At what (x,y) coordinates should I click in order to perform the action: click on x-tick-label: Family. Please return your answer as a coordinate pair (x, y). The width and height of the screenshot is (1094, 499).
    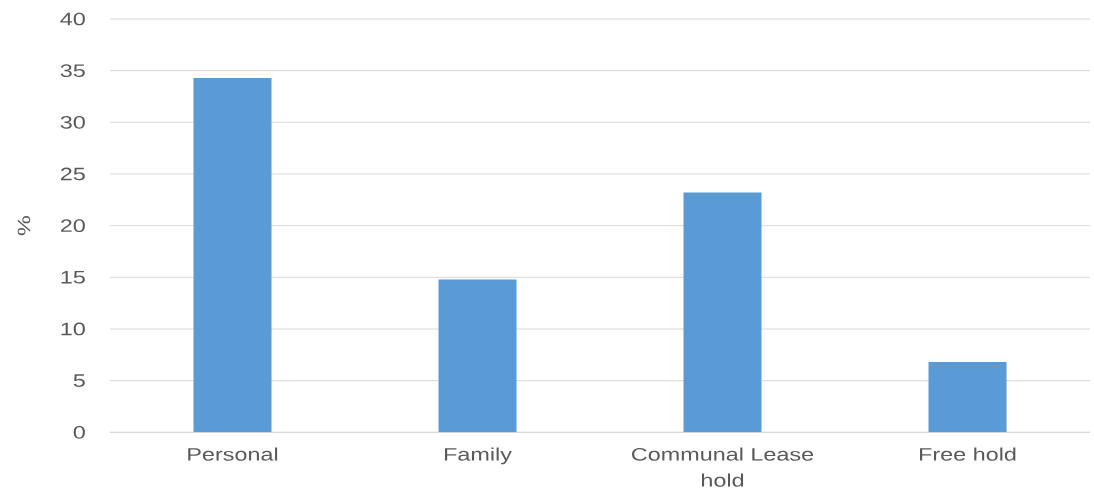
    Looking at the image, I should click on (478, 456).